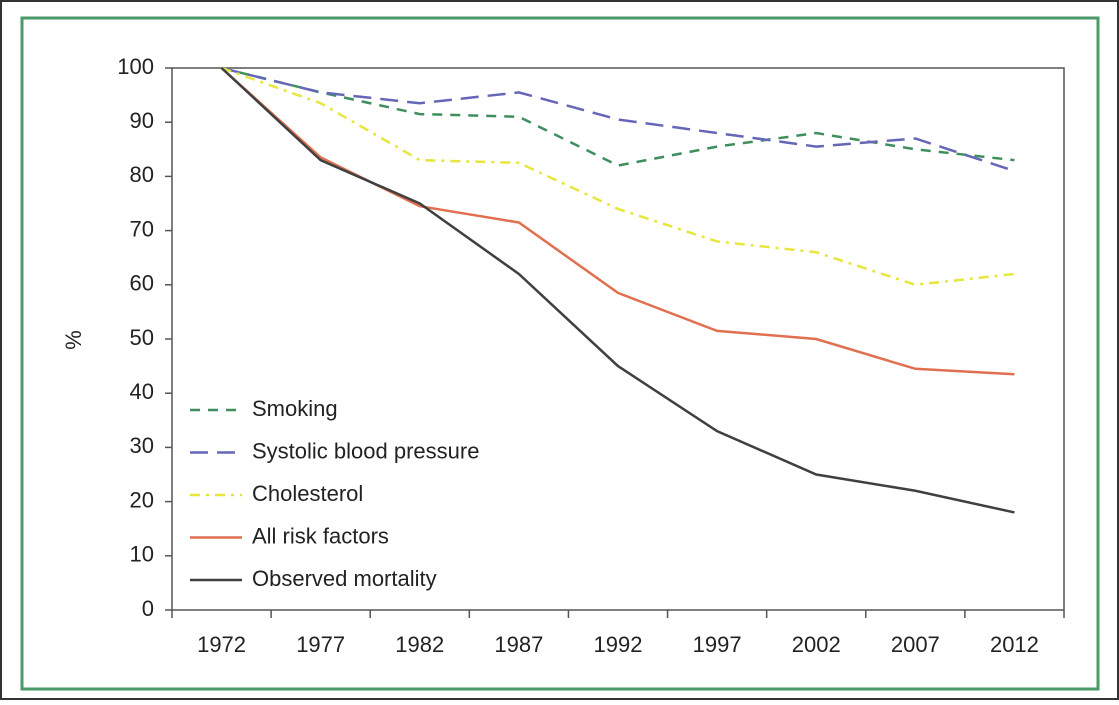  Describe the element at coordinates (142, 283) in the screenshot. I see `y-tick-label: 60` at that location.